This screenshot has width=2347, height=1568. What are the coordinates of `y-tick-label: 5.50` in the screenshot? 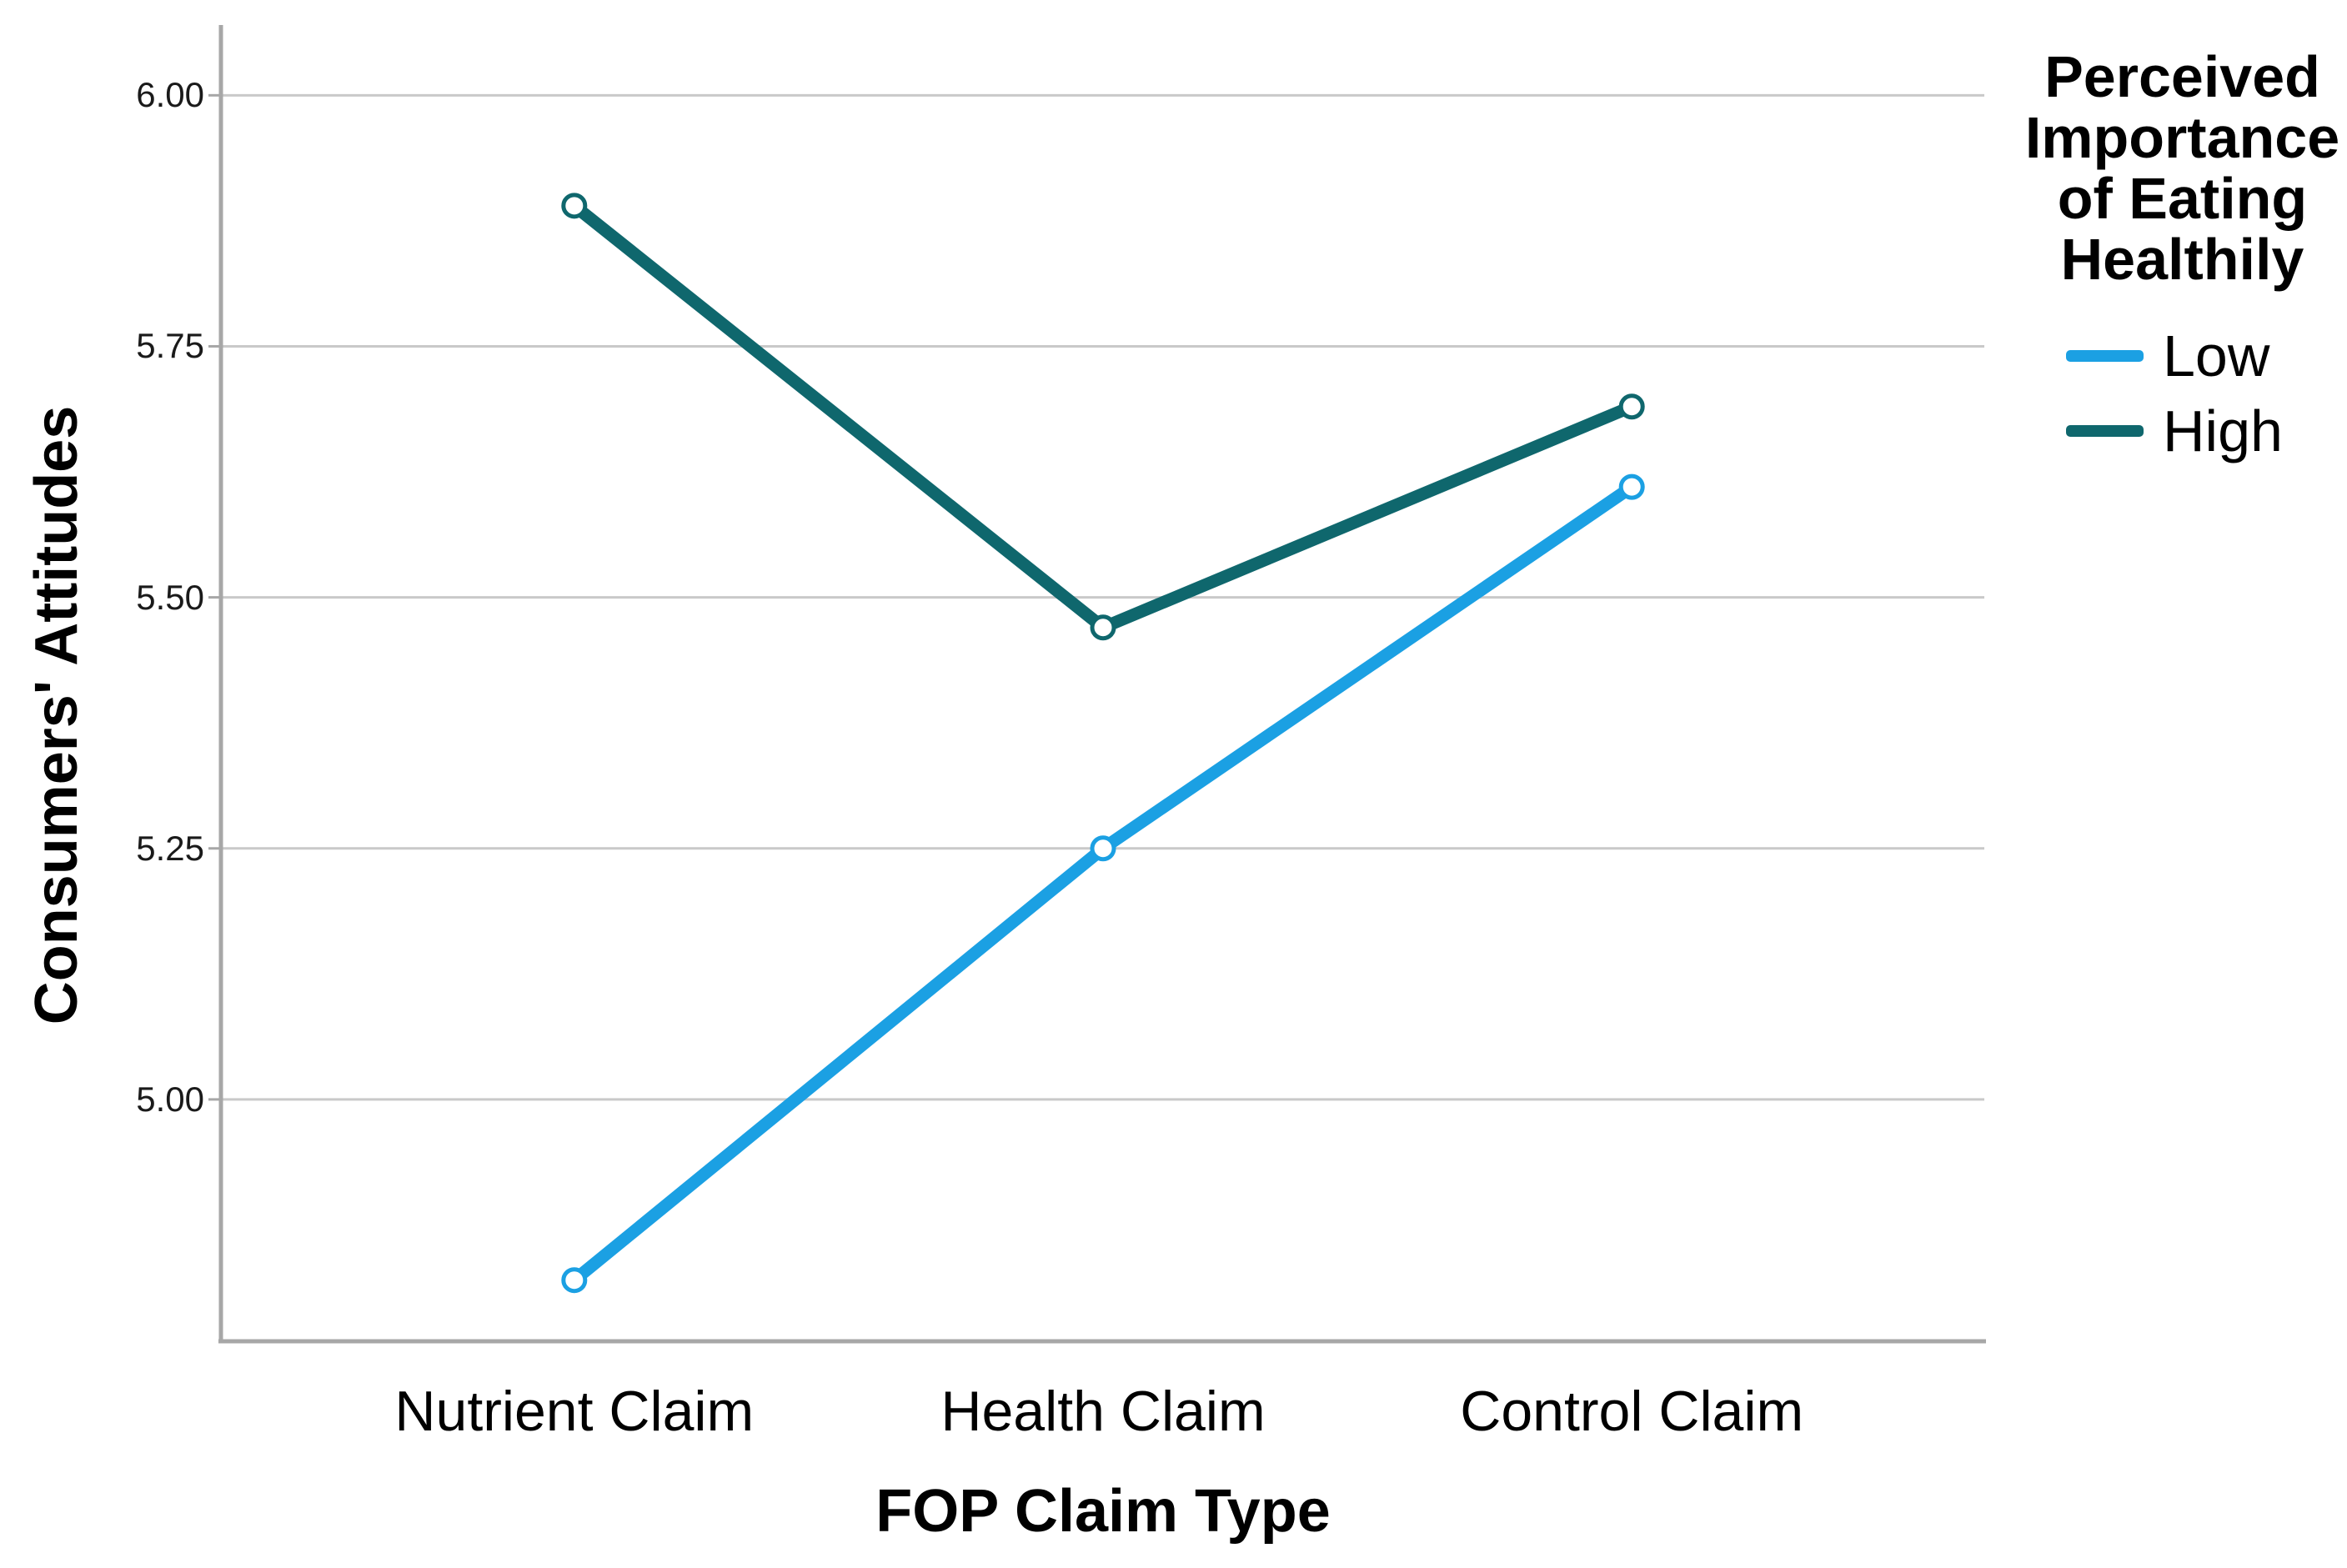 It's located at (170, 597).